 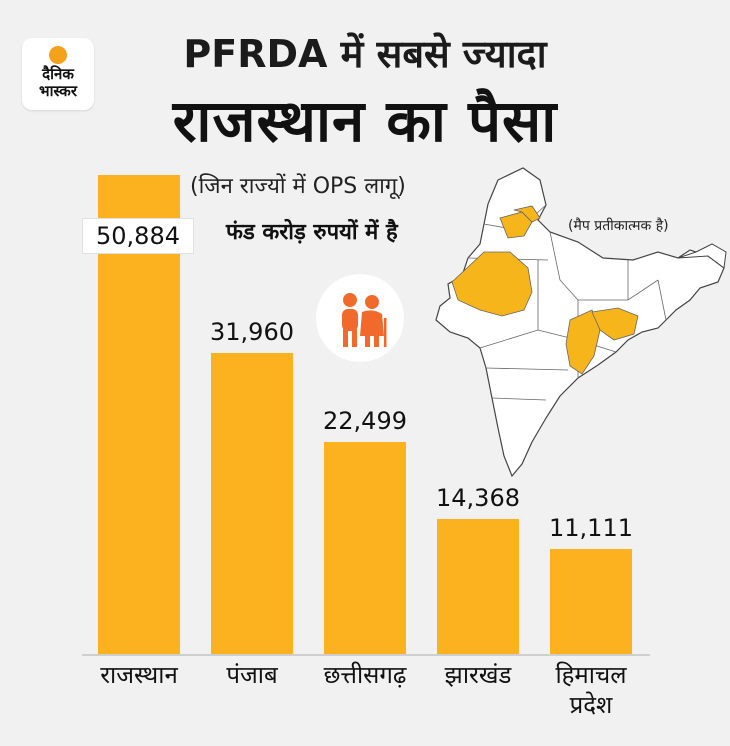 What do you see at coordinates (58, 91) in the screenshot?
I see `logo-text-line2: भास्कर` at bounding box center [58, 91].